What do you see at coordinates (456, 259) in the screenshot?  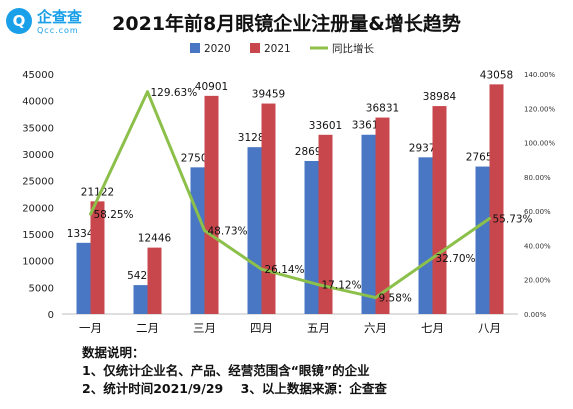 I see `growth-value-label: 32.70%` at bounding box center [456, 259].